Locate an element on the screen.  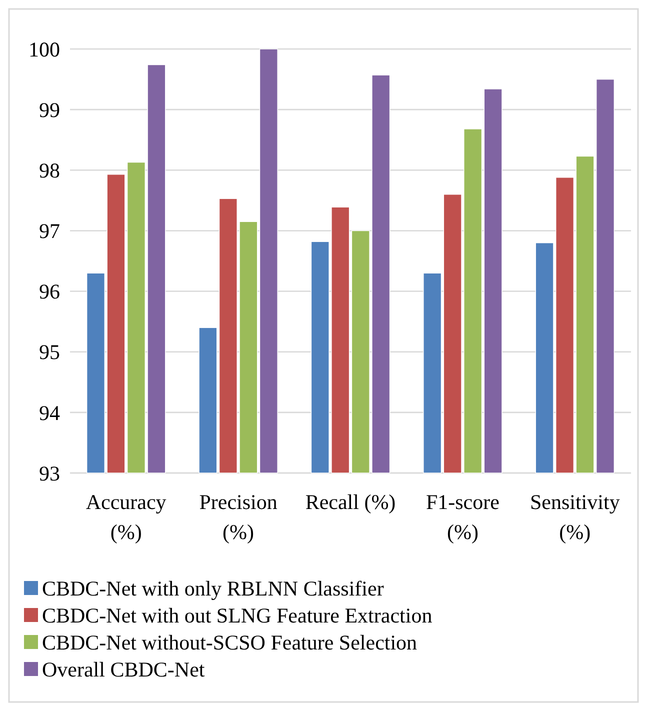
y-tick-label: 100 is located at coordinates (44, 49).